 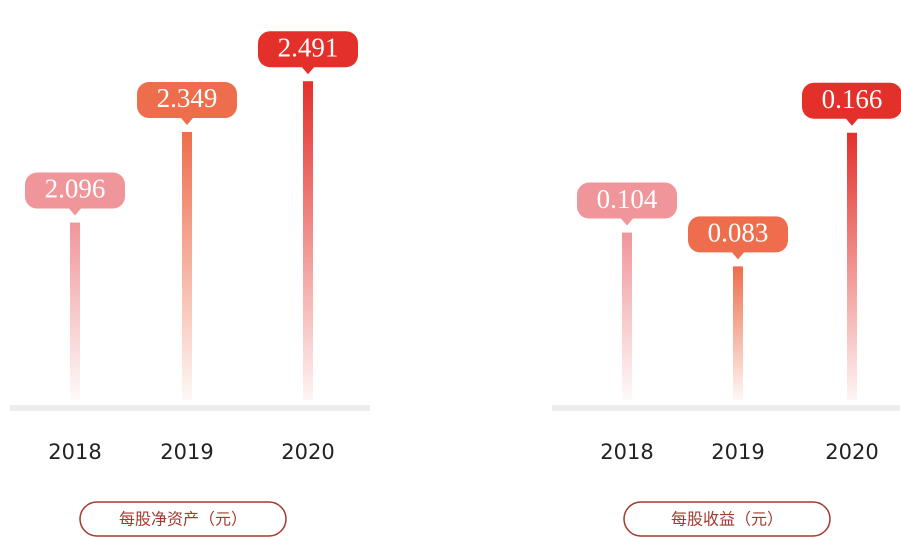 I want to click on chart-title: 每股净资产（元）, so click(x=183, y=519).